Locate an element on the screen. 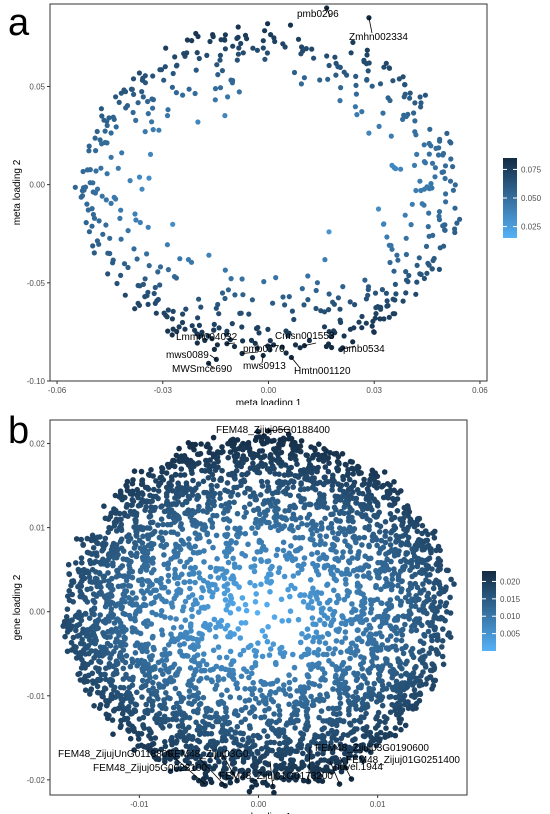  labeled-point is located at coordinates (272, 786).